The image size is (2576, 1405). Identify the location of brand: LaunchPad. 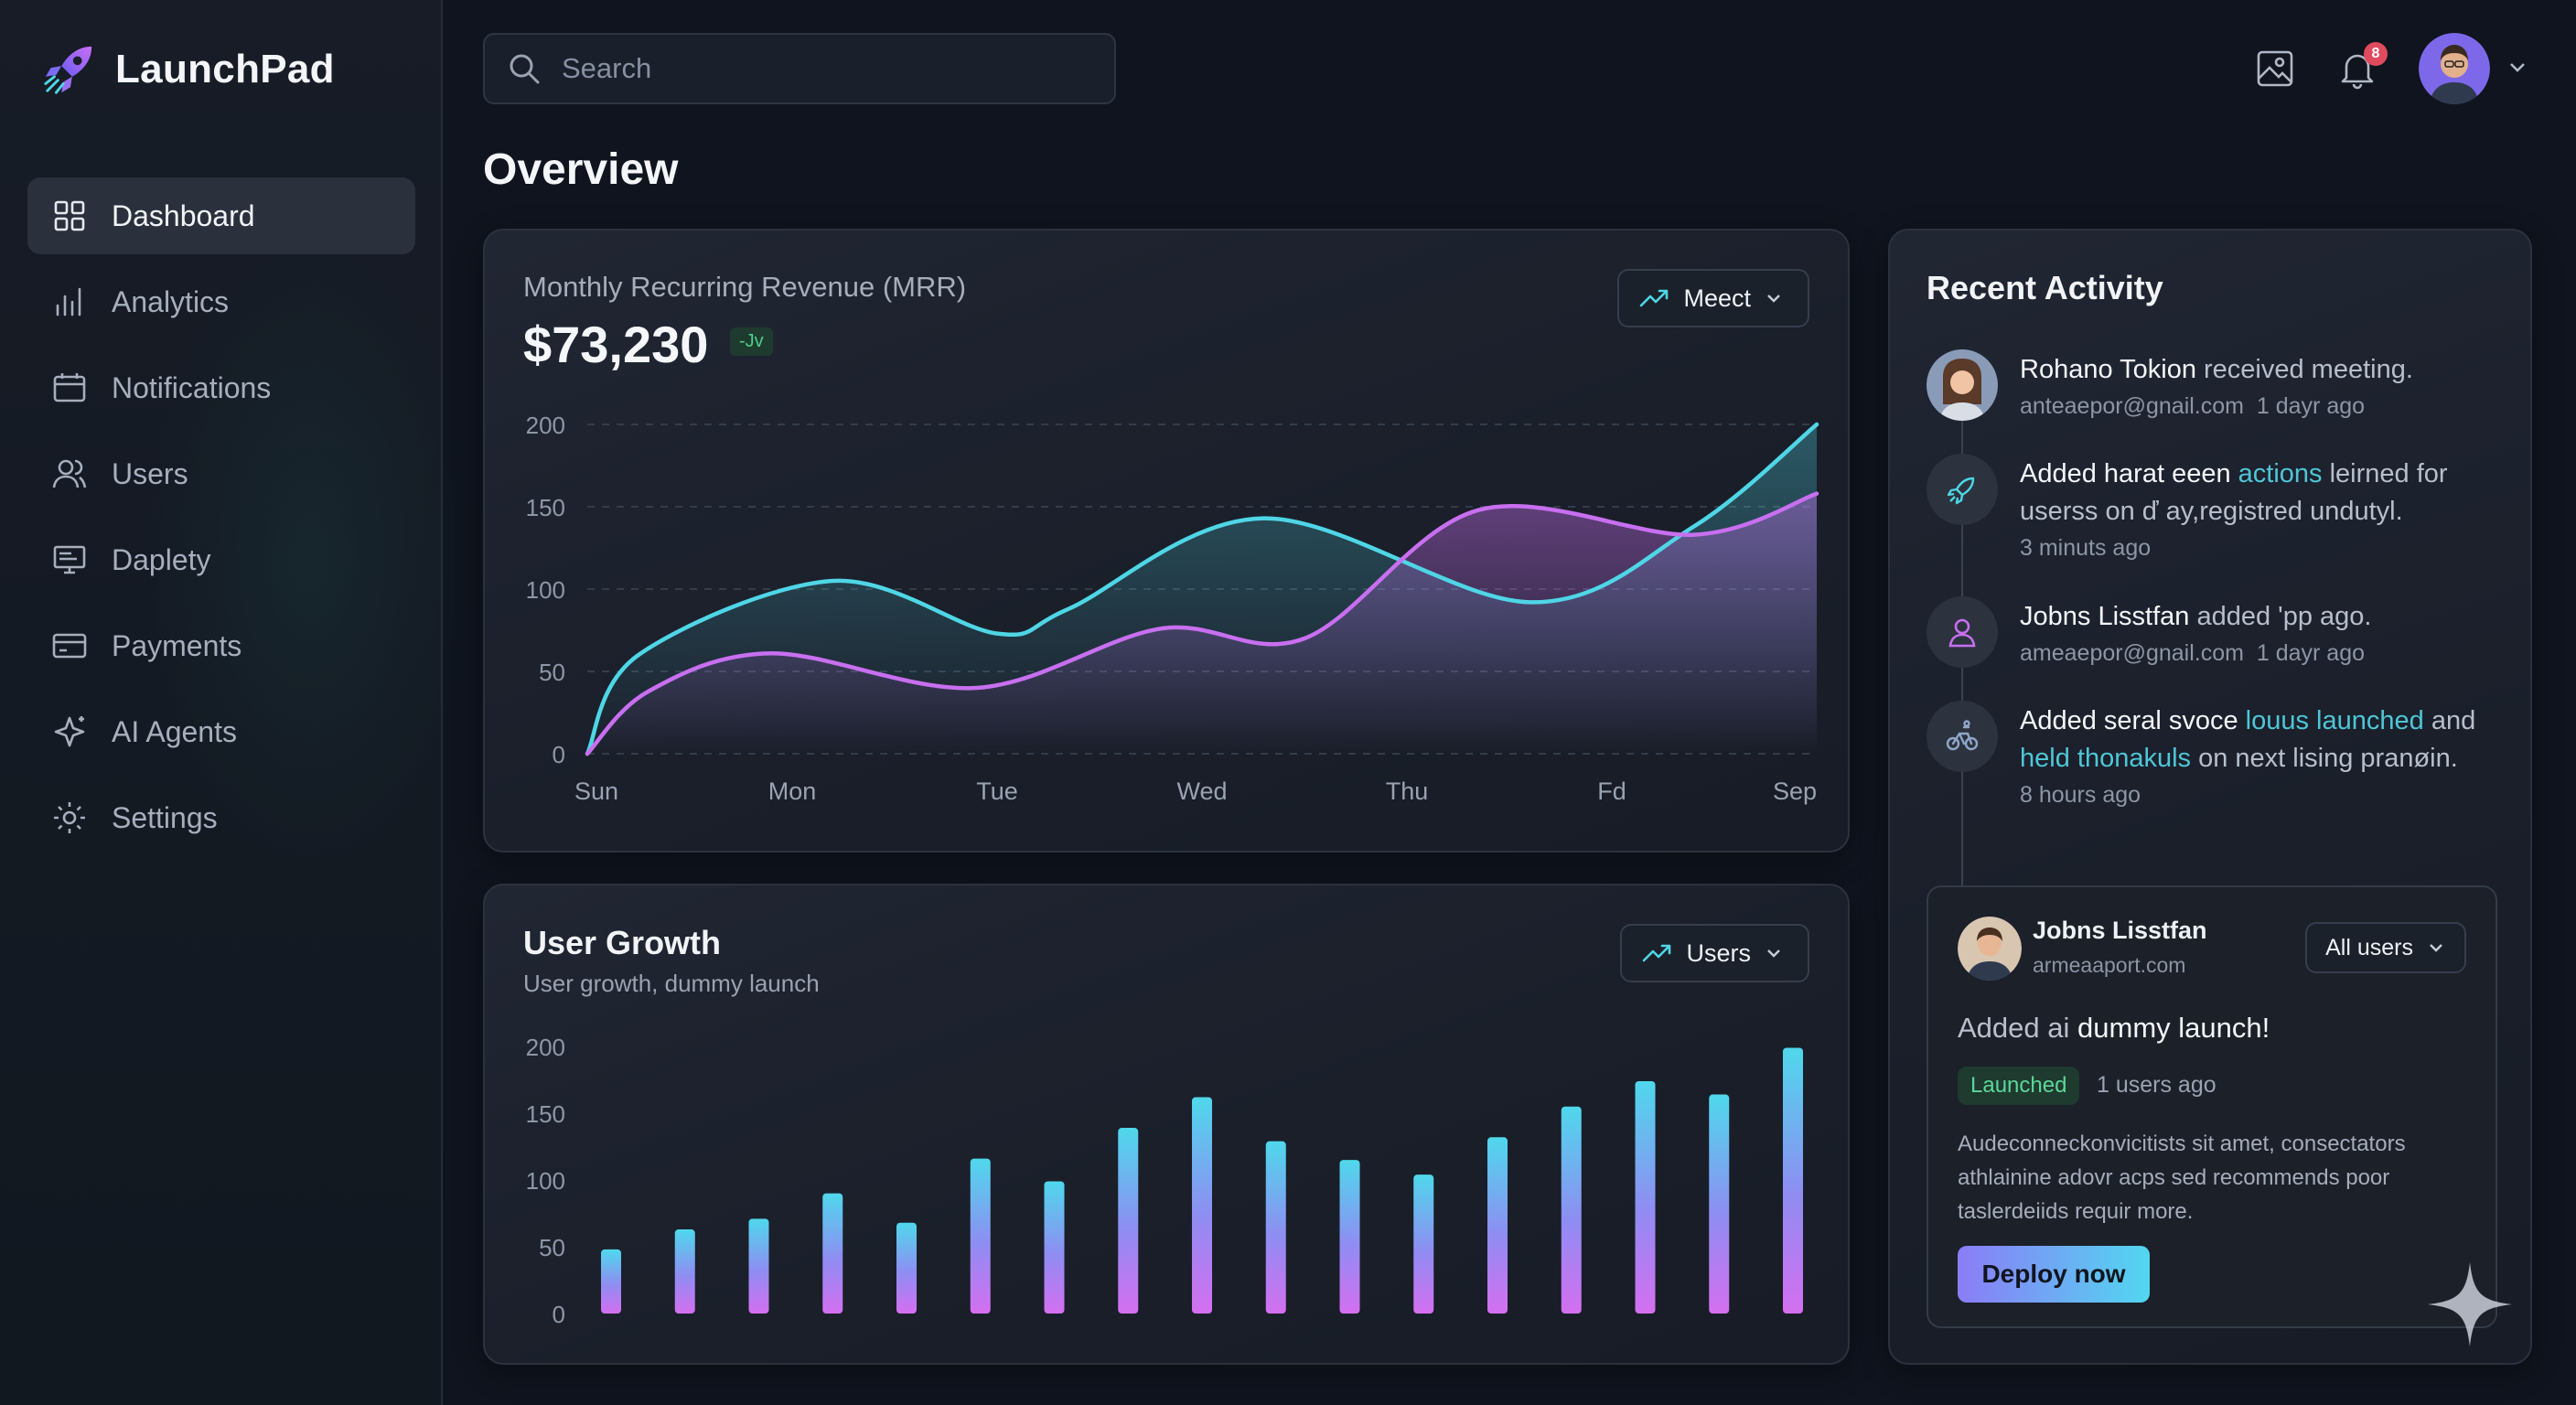
(187, 69).